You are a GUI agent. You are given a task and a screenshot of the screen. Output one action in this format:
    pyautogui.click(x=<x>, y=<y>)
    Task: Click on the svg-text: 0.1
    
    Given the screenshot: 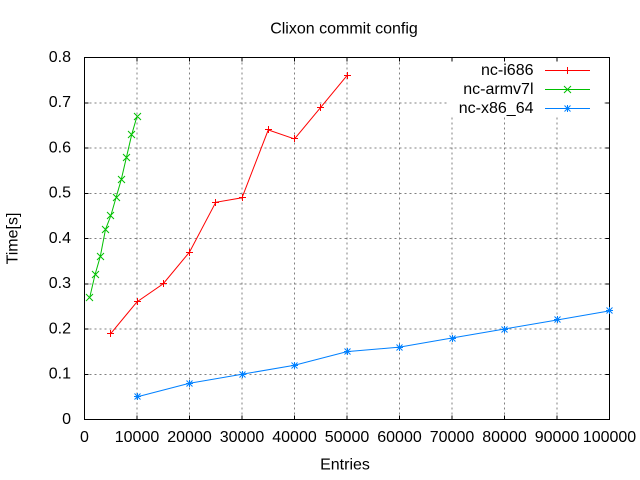 What is the action you would take?
    pyautogui.click(x=60, y=374)
    